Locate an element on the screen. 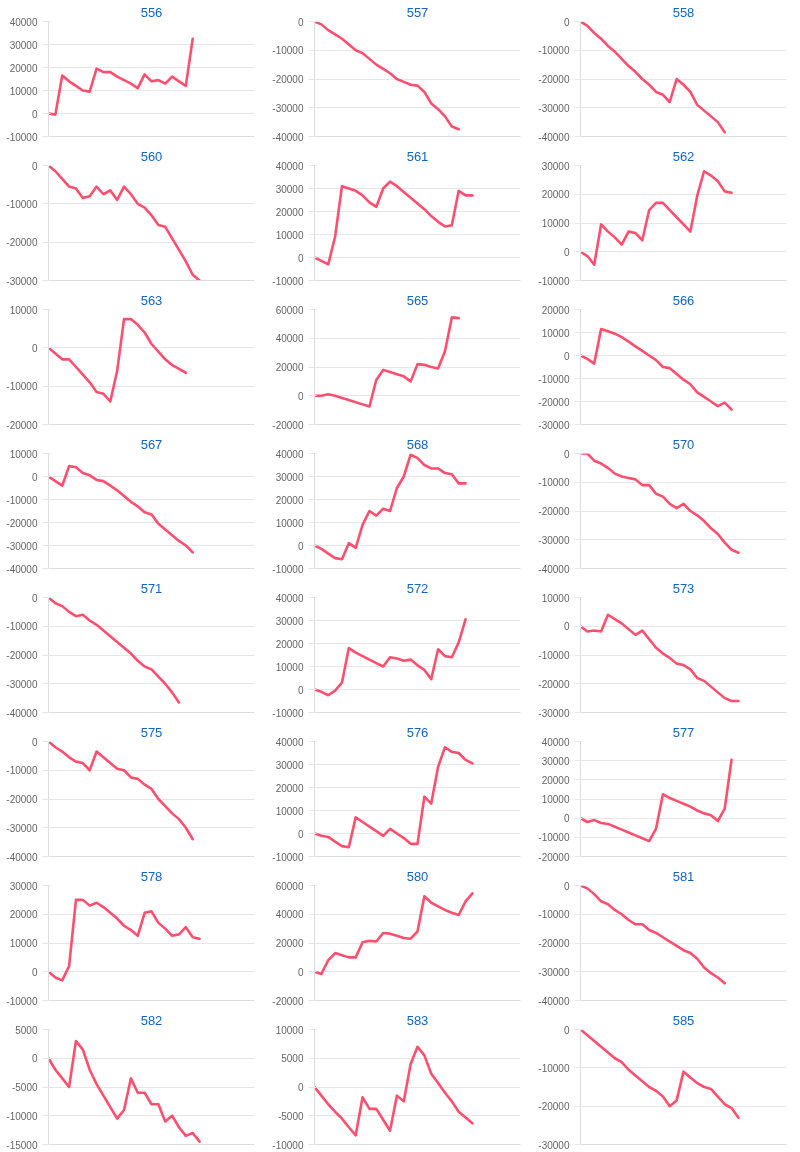  y-tick-label: -15000 is located at coordinates (22, 1145).